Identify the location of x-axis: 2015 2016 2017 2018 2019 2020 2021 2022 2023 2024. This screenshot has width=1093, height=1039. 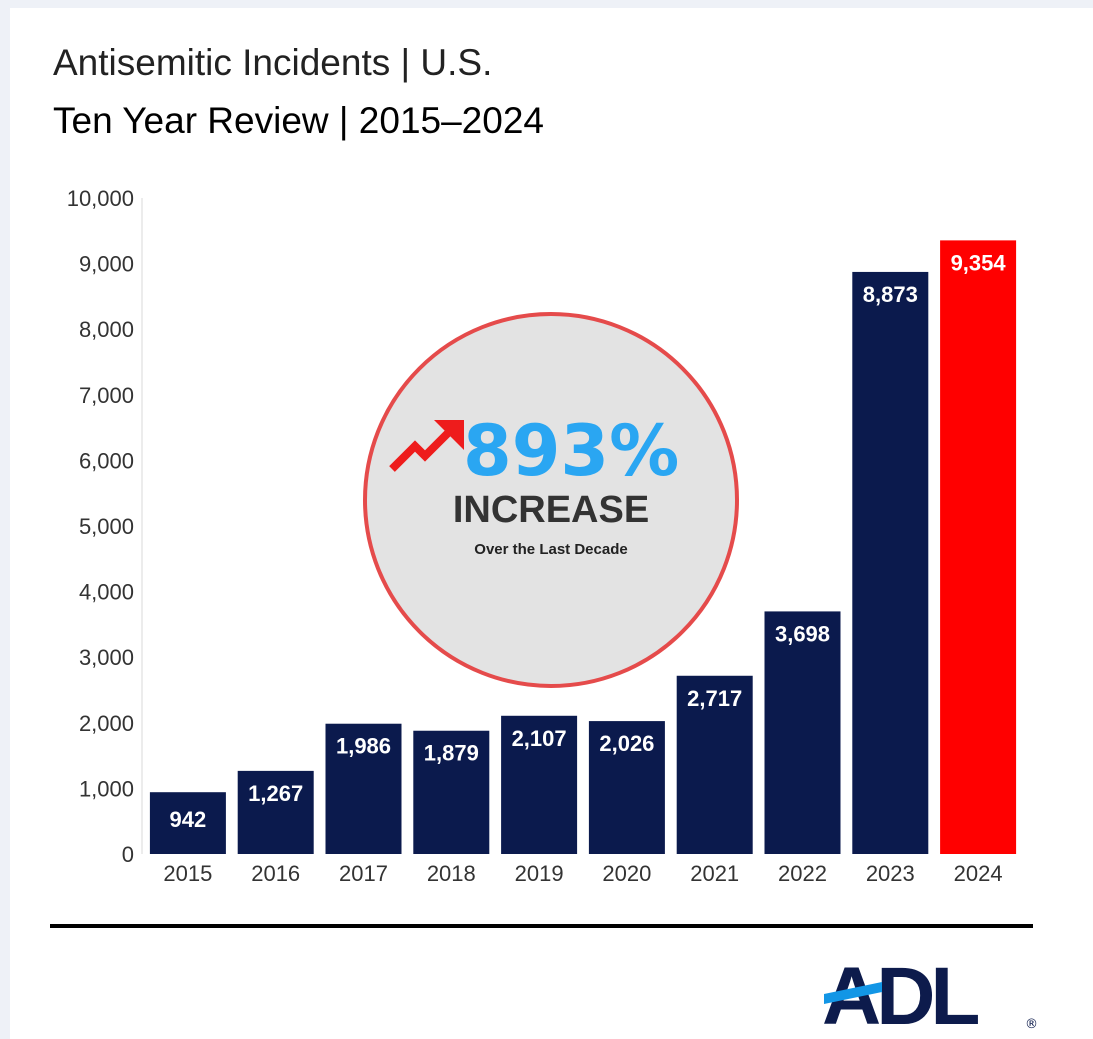
(582, 873).